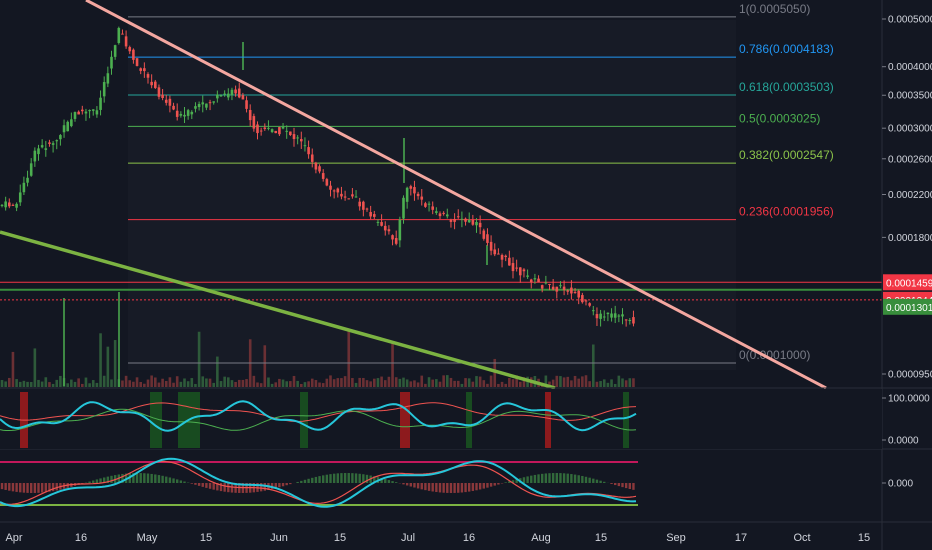  I want to click on indicator2-signal-line, so click(318, 482).